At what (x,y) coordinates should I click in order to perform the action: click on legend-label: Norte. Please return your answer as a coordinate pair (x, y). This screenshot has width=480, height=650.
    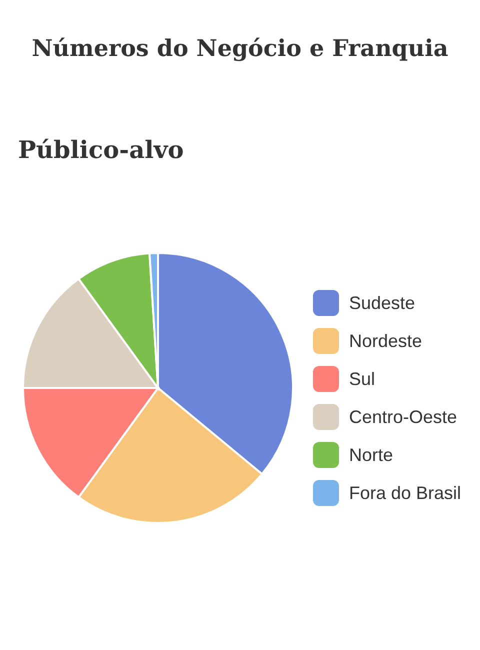
    Looking at the image, I should click on (371, 455).